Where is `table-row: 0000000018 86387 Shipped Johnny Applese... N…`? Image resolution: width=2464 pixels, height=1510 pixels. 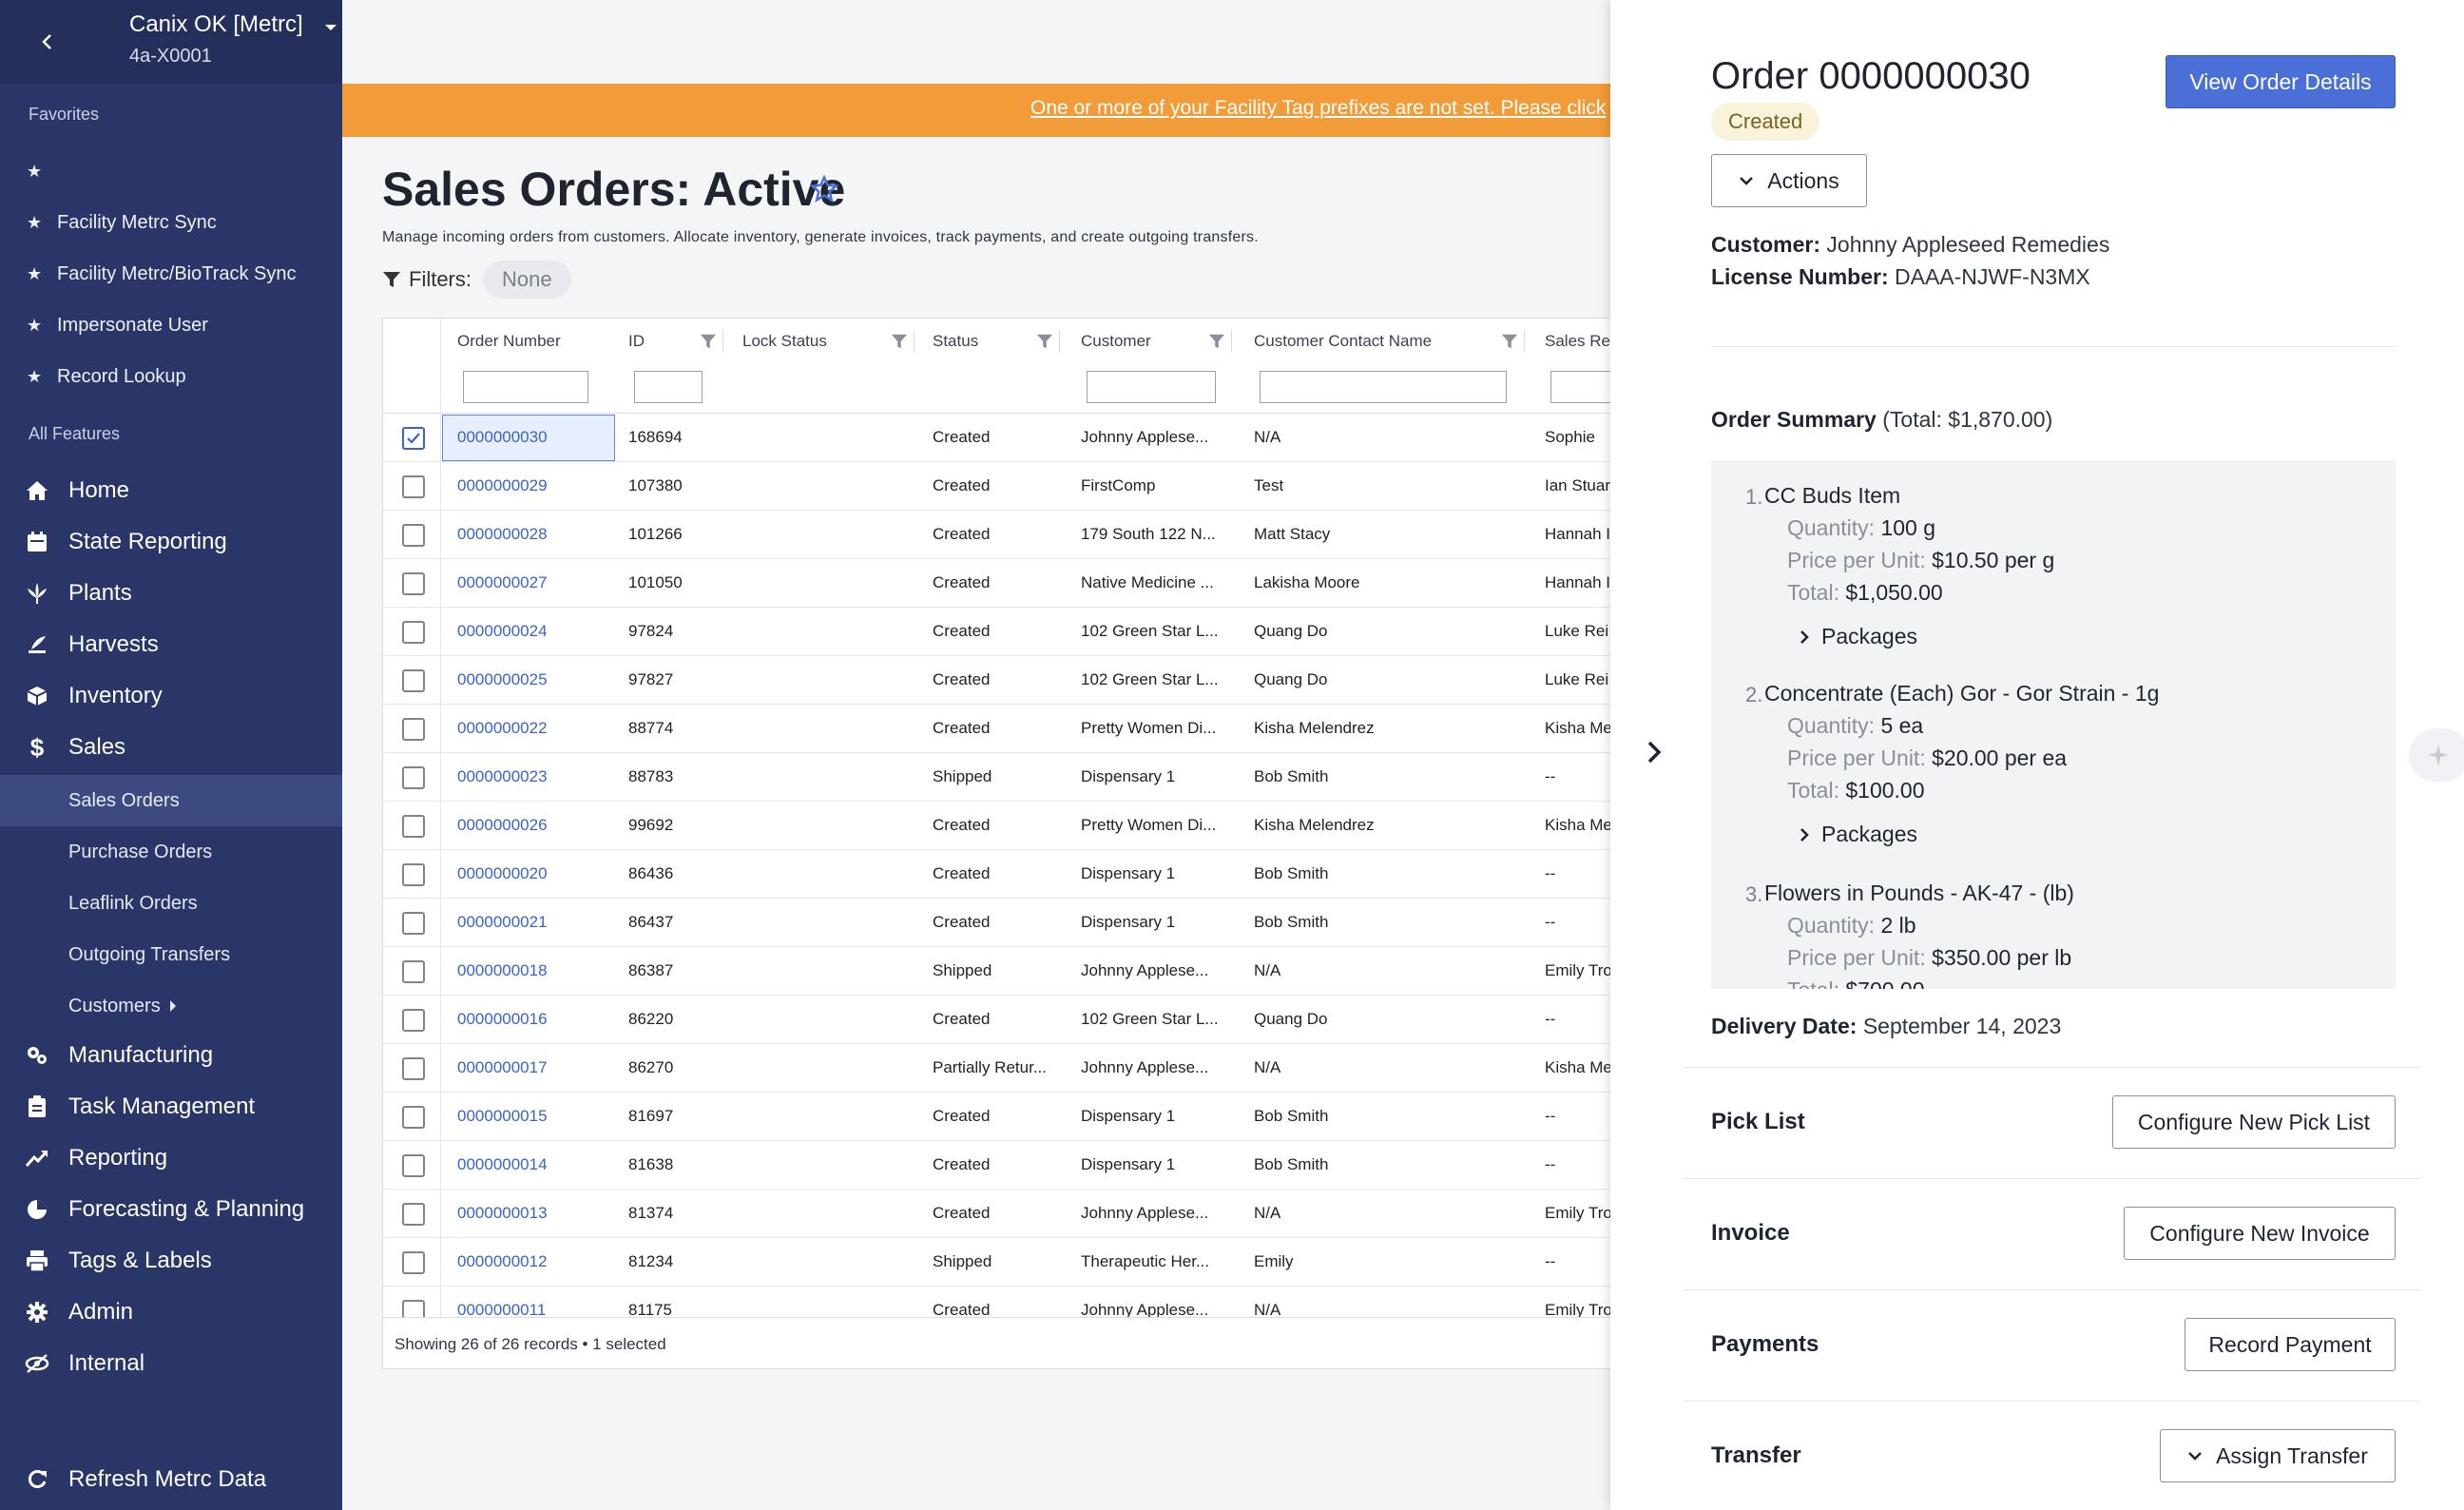
table-row: 0000000018 86387 Shipped Johnny Applese... N… is located at coordinates (999, 971).